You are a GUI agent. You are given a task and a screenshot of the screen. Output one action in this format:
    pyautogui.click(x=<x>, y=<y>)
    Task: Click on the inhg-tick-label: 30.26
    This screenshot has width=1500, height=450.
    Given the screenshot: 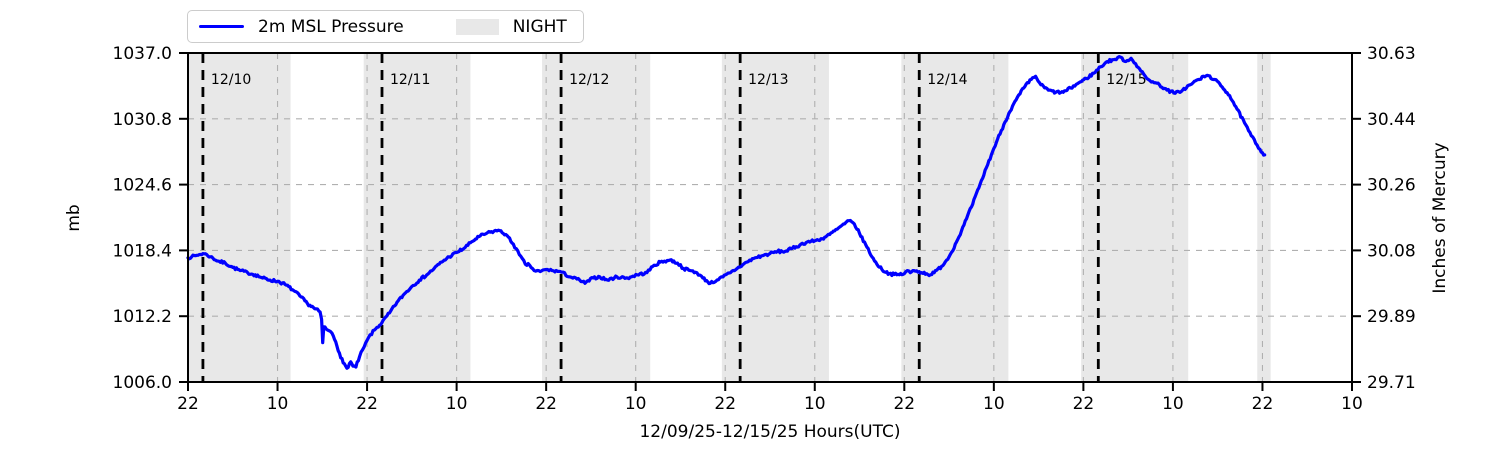 What is the action you would take?
    pyautogui.click(x=1391, y=186)
    